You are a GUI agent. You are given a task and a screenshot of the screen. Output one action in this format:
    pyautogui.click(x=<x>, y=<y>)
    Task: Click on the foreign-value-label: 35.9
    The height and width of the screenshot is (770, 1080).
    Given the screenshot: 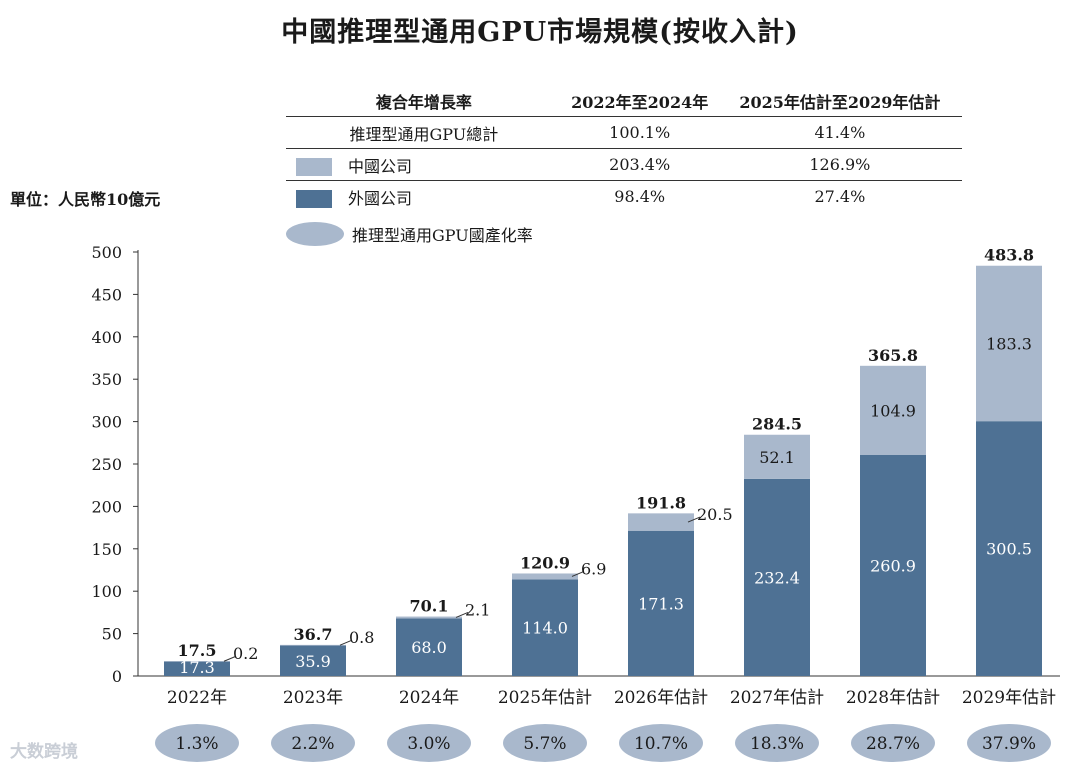 What is the action you would take?
    pyautogui.click(x=313, y=661)
    